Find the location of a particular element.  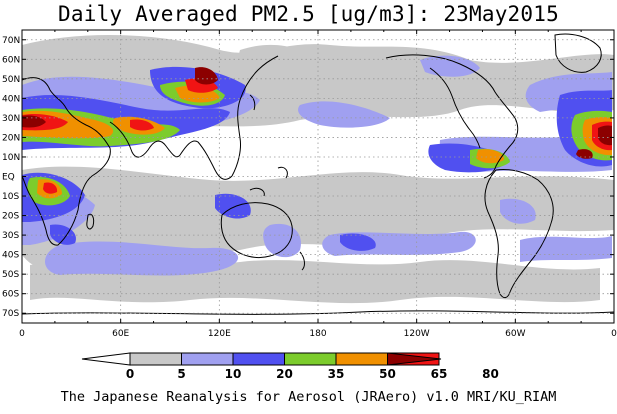

colorbar-label: 20 is located at coordinates (284, 374).